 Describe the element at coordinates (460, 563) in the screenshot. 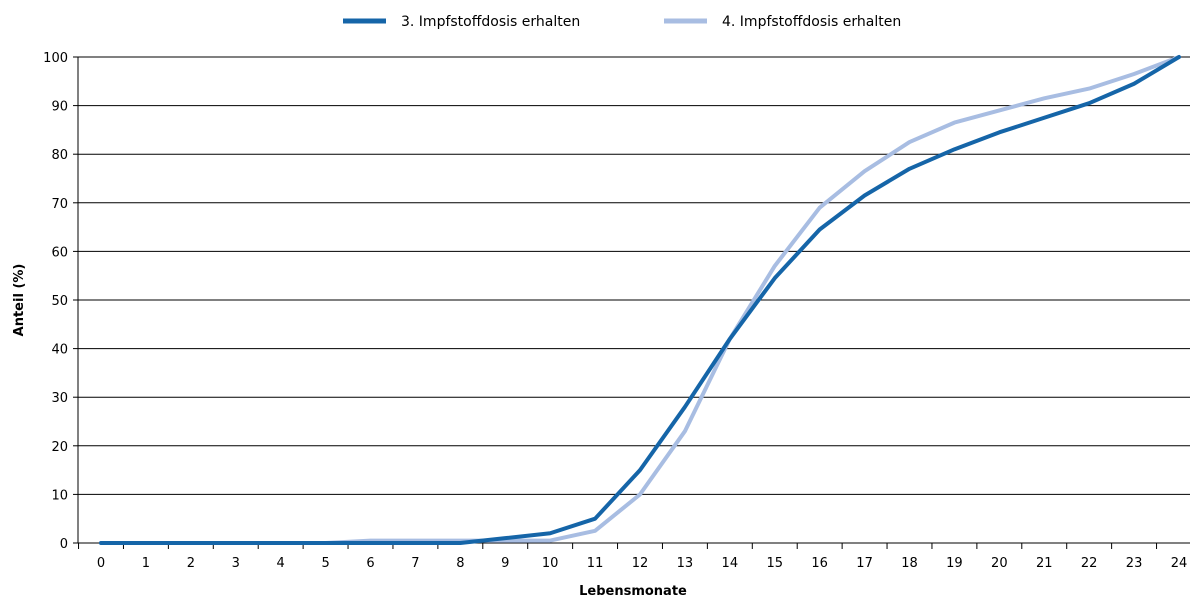

I see `x-tick-label: 8` at that location.